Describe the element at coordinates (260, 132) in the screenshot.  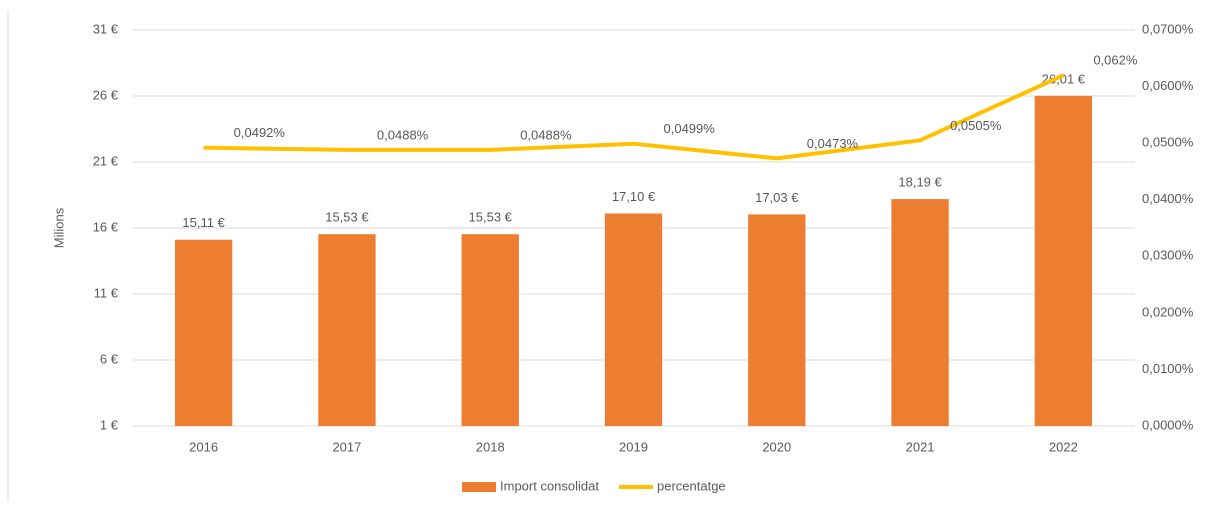
I see `line-value-label: 0,0492%` at that location.